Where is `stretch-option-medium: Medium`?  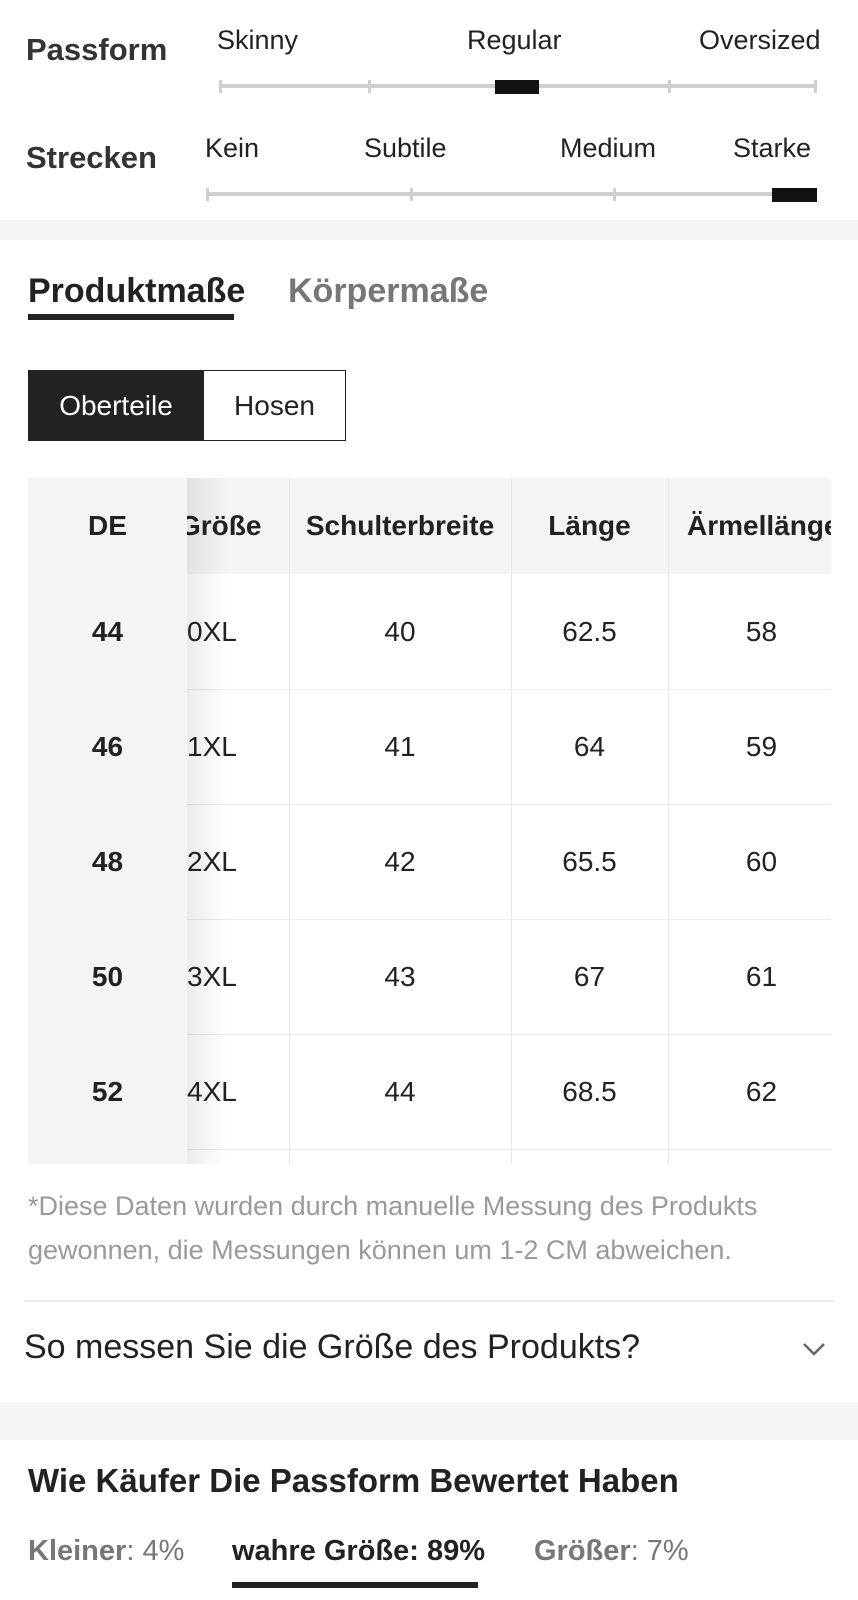
stretch-option-medium: Medium is located at coordinates (608, 148).